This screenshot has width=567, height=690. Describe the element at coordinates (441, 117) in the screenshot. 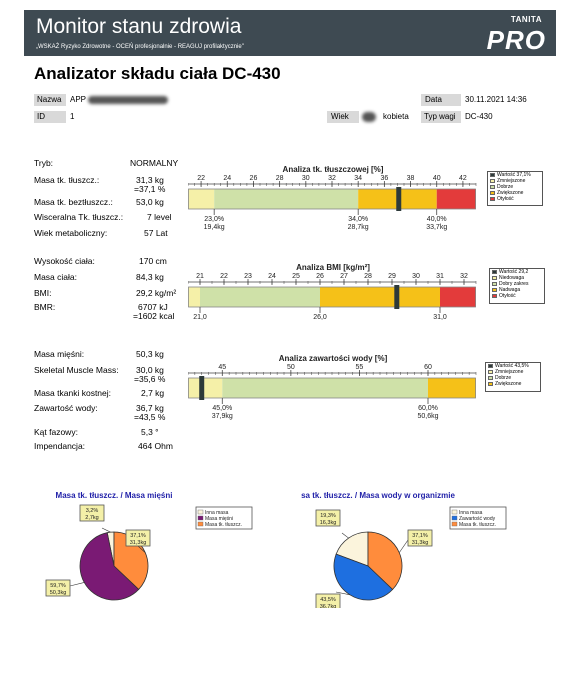

I see `weigh-type-label-cell` at that location.